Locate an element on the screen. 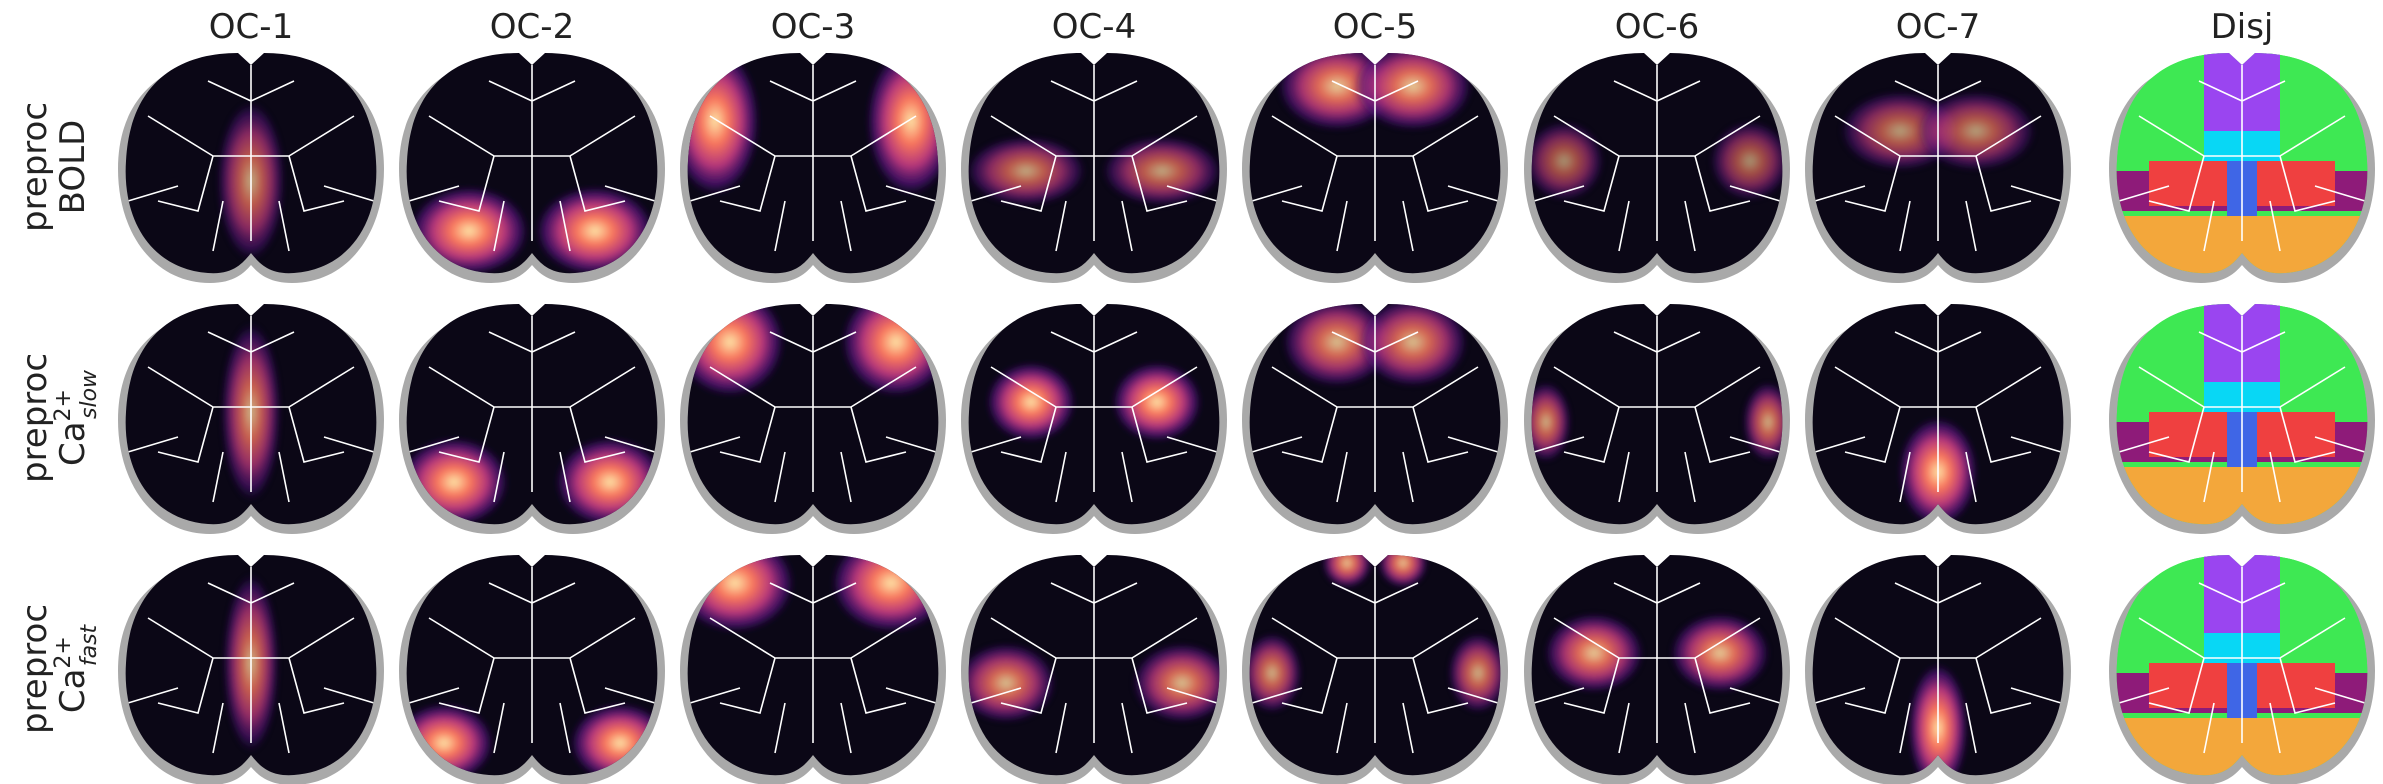 The width and height of the screenshot is (2383, 784). row-label-line: Ca2+fast is located at coordinates (76, 668).